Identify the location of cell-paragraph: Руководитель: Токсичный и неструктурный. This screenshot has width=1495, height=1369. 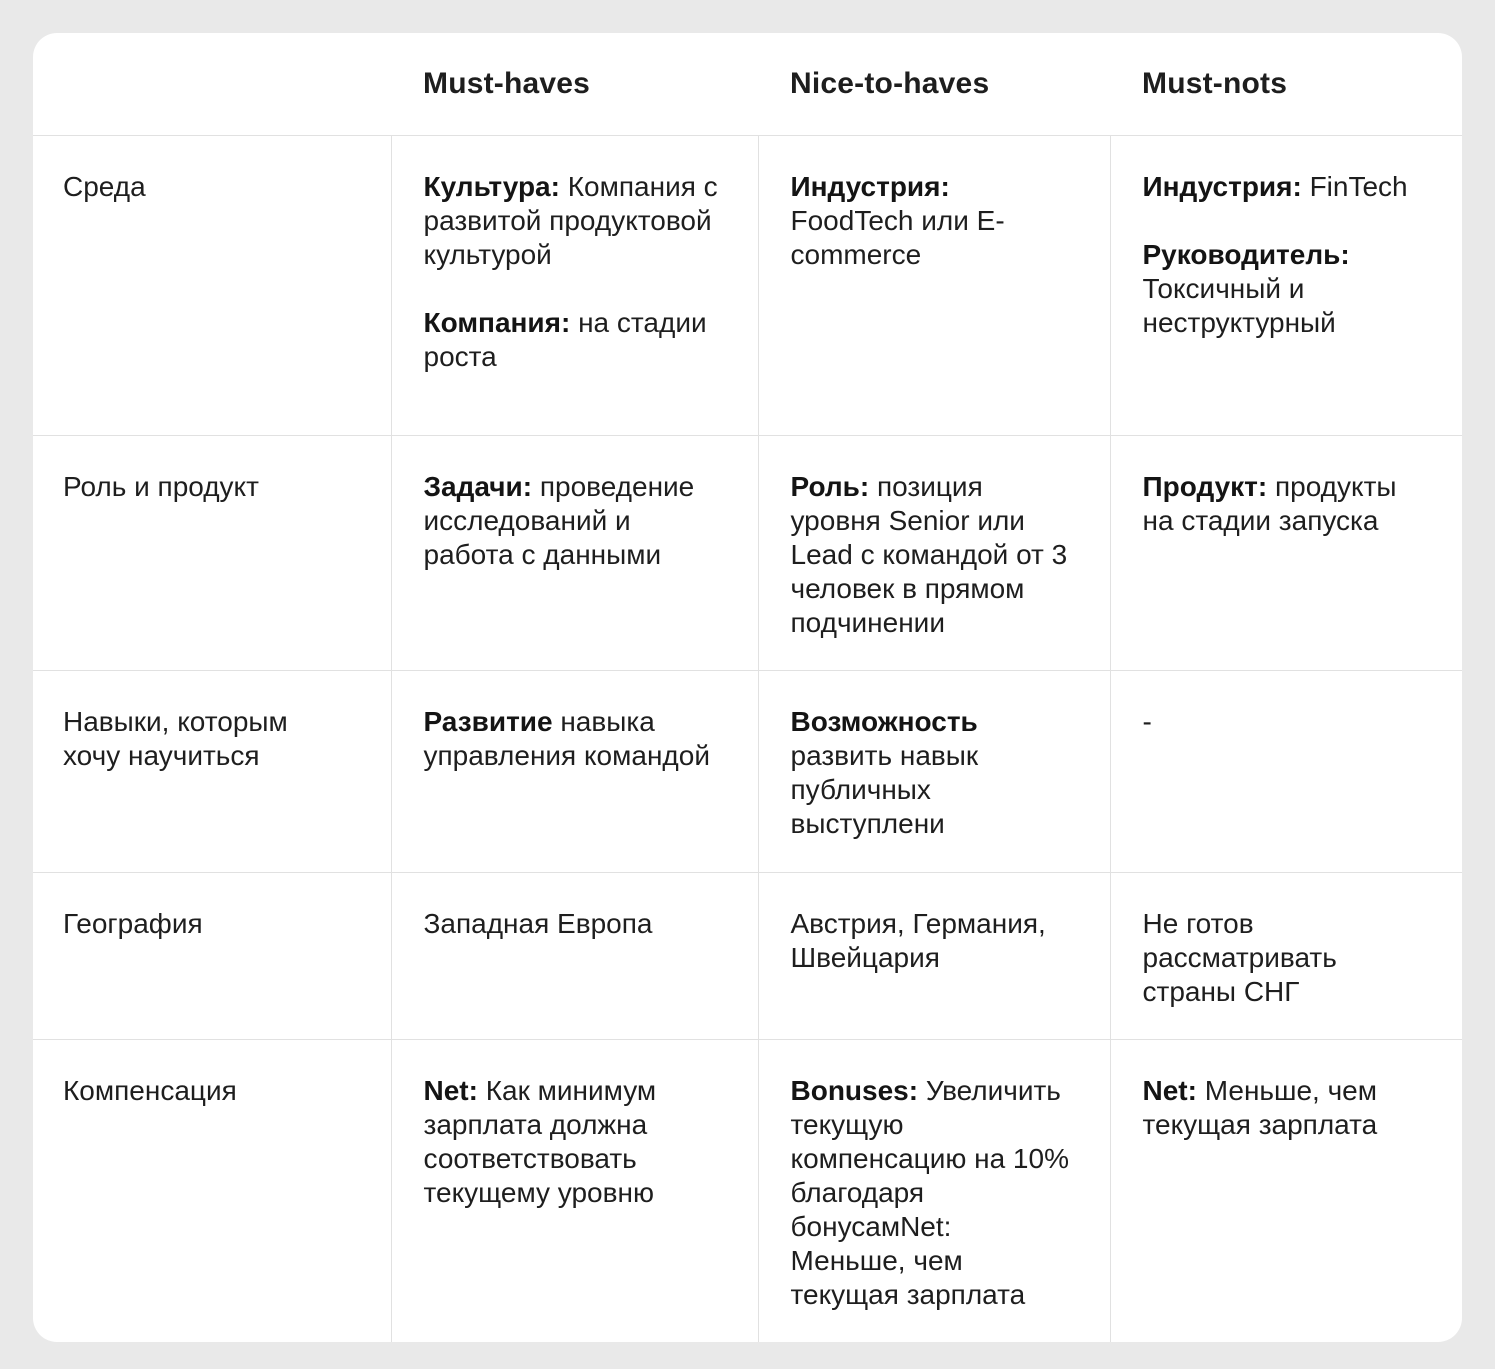
(1246, 288).